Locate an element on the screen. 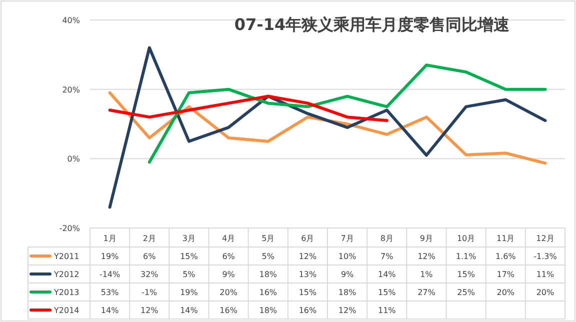  x-tick-label: 1月 is located at coordinates (109, 238).